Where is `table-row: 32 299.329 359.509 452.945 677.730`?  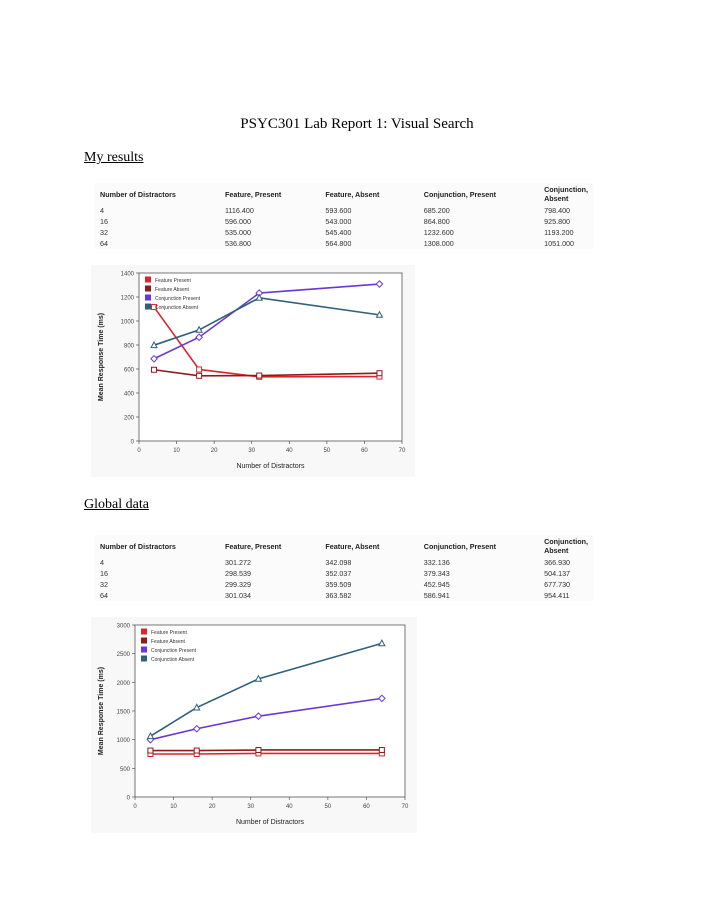 table-row: 32 299.329 359.509 452.945 677.730 is located at coordinates (344, 584).